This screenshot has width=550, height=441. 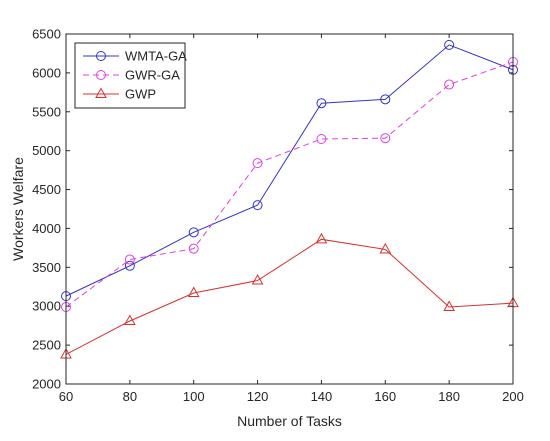 I want to click on y-tick-label: 3000, so click(x=46, y=306).